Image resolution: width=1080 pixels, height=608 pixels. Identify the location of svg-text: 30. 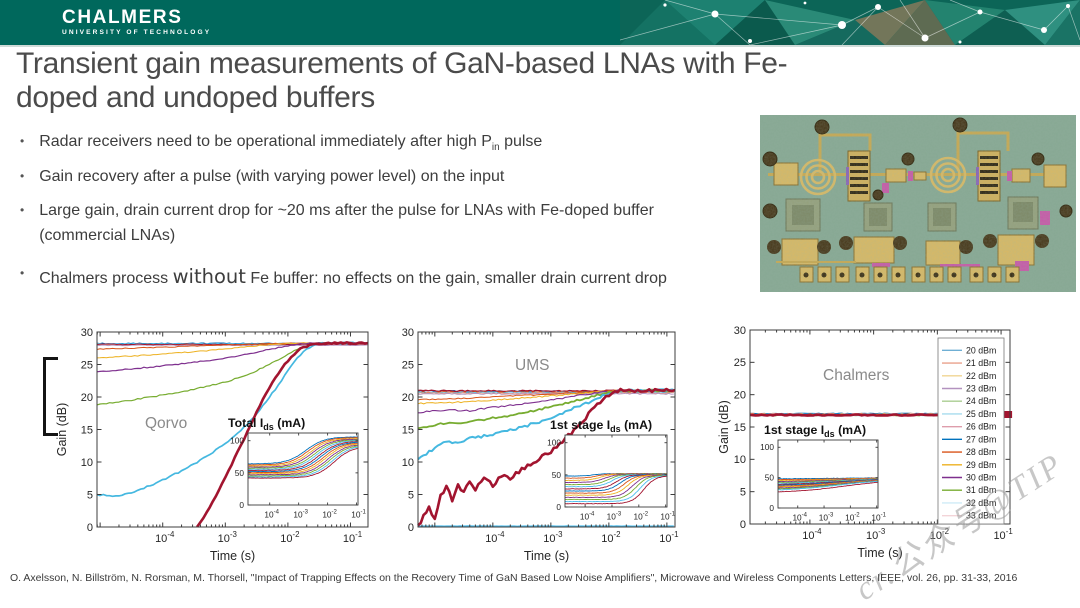
(408, 333).